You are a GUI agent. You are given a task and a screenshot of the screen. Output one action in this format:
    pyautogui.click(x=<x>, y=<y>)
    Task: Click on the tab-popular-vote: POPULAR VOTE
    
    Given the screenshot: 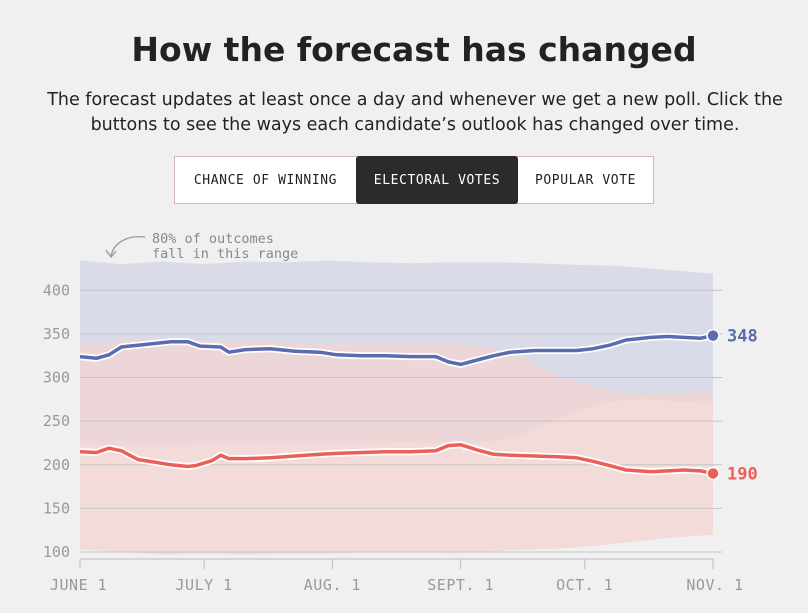 What is the action you would take?
    pyautogui.click(x=585, y=180)
    